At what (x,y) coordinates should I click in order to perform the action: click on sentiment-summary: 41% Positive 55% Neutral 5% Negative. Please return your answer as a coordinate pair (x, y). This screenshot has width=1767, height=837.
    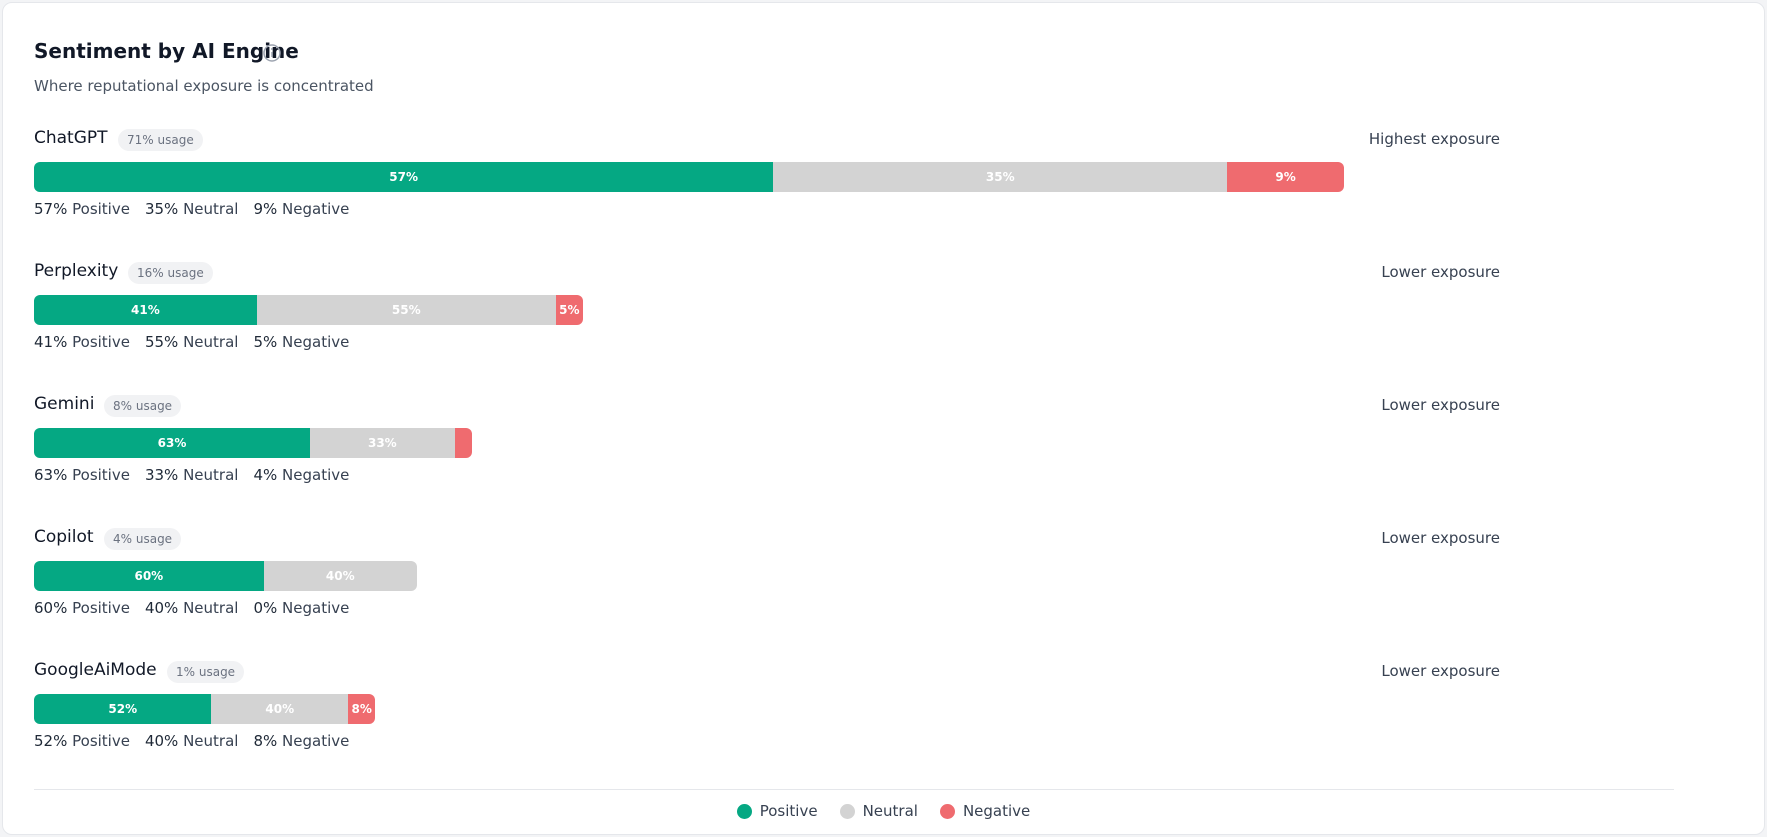
    Looking at the image, I should click on (199, 342).